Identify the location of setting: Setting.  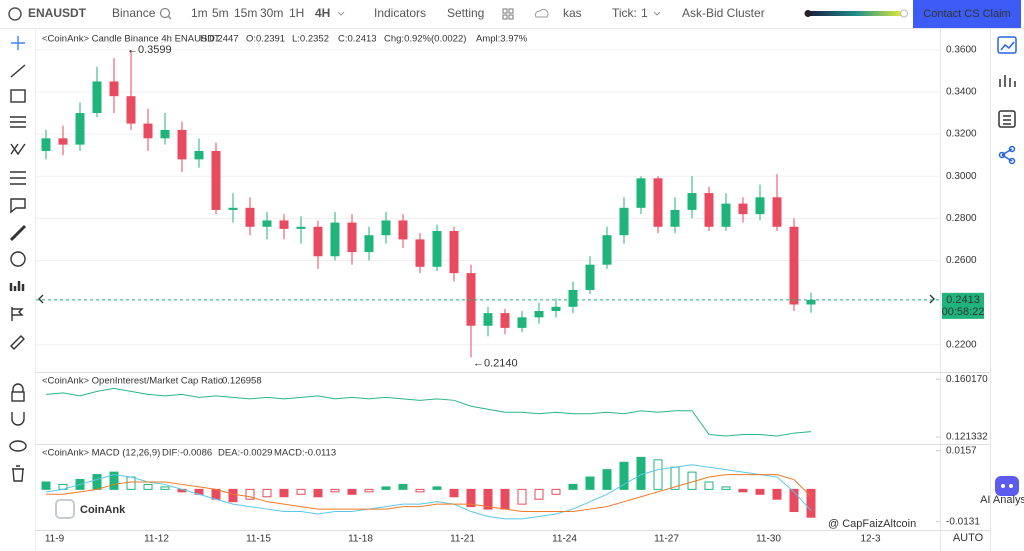
(465, 13).